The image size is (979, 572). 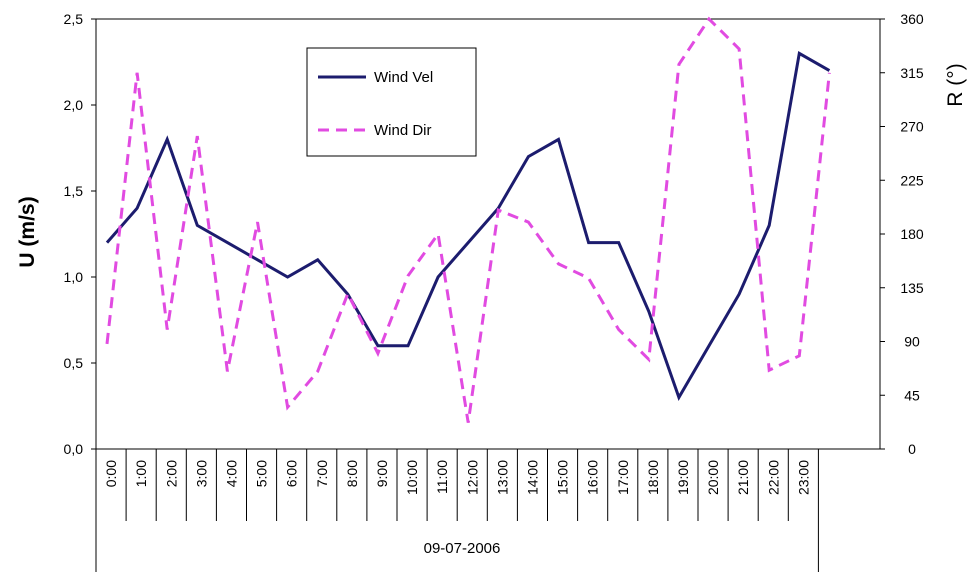 I want to click on category-label: 22:00, so click(x=773, y=477).